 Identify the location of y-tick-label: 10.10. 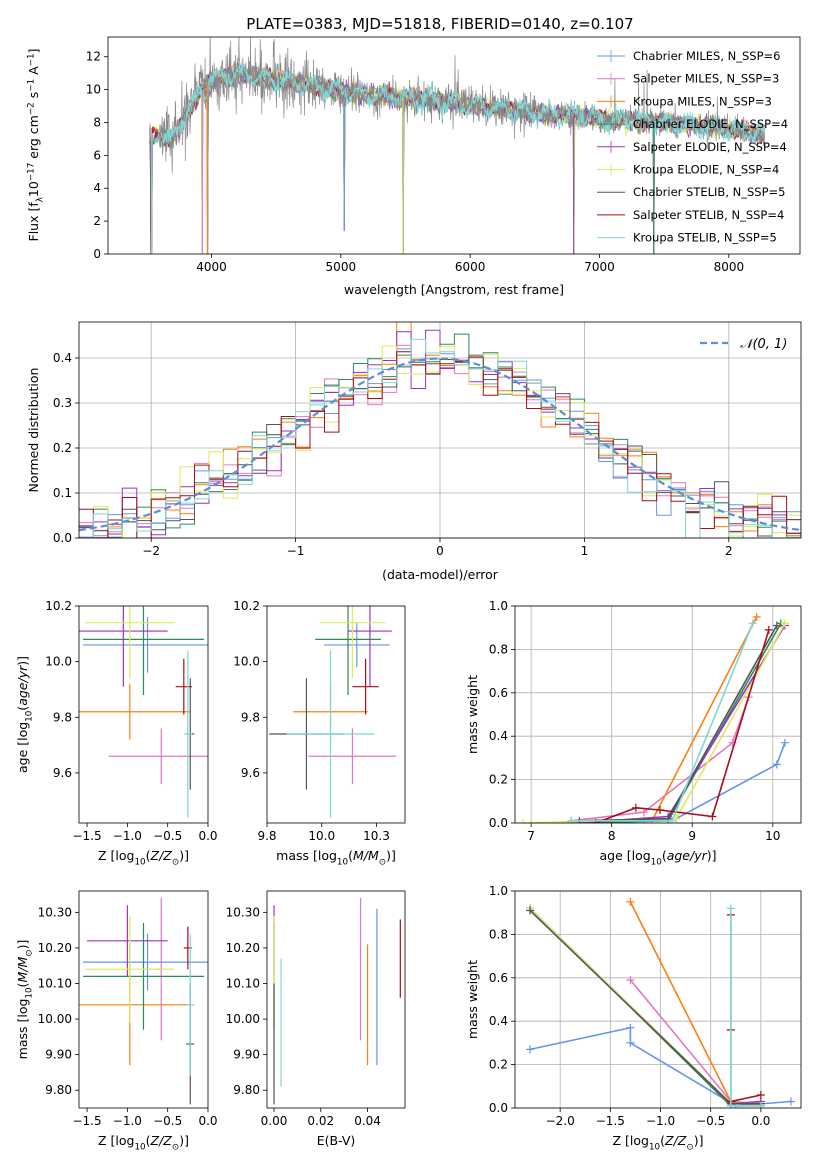
(55, 983).